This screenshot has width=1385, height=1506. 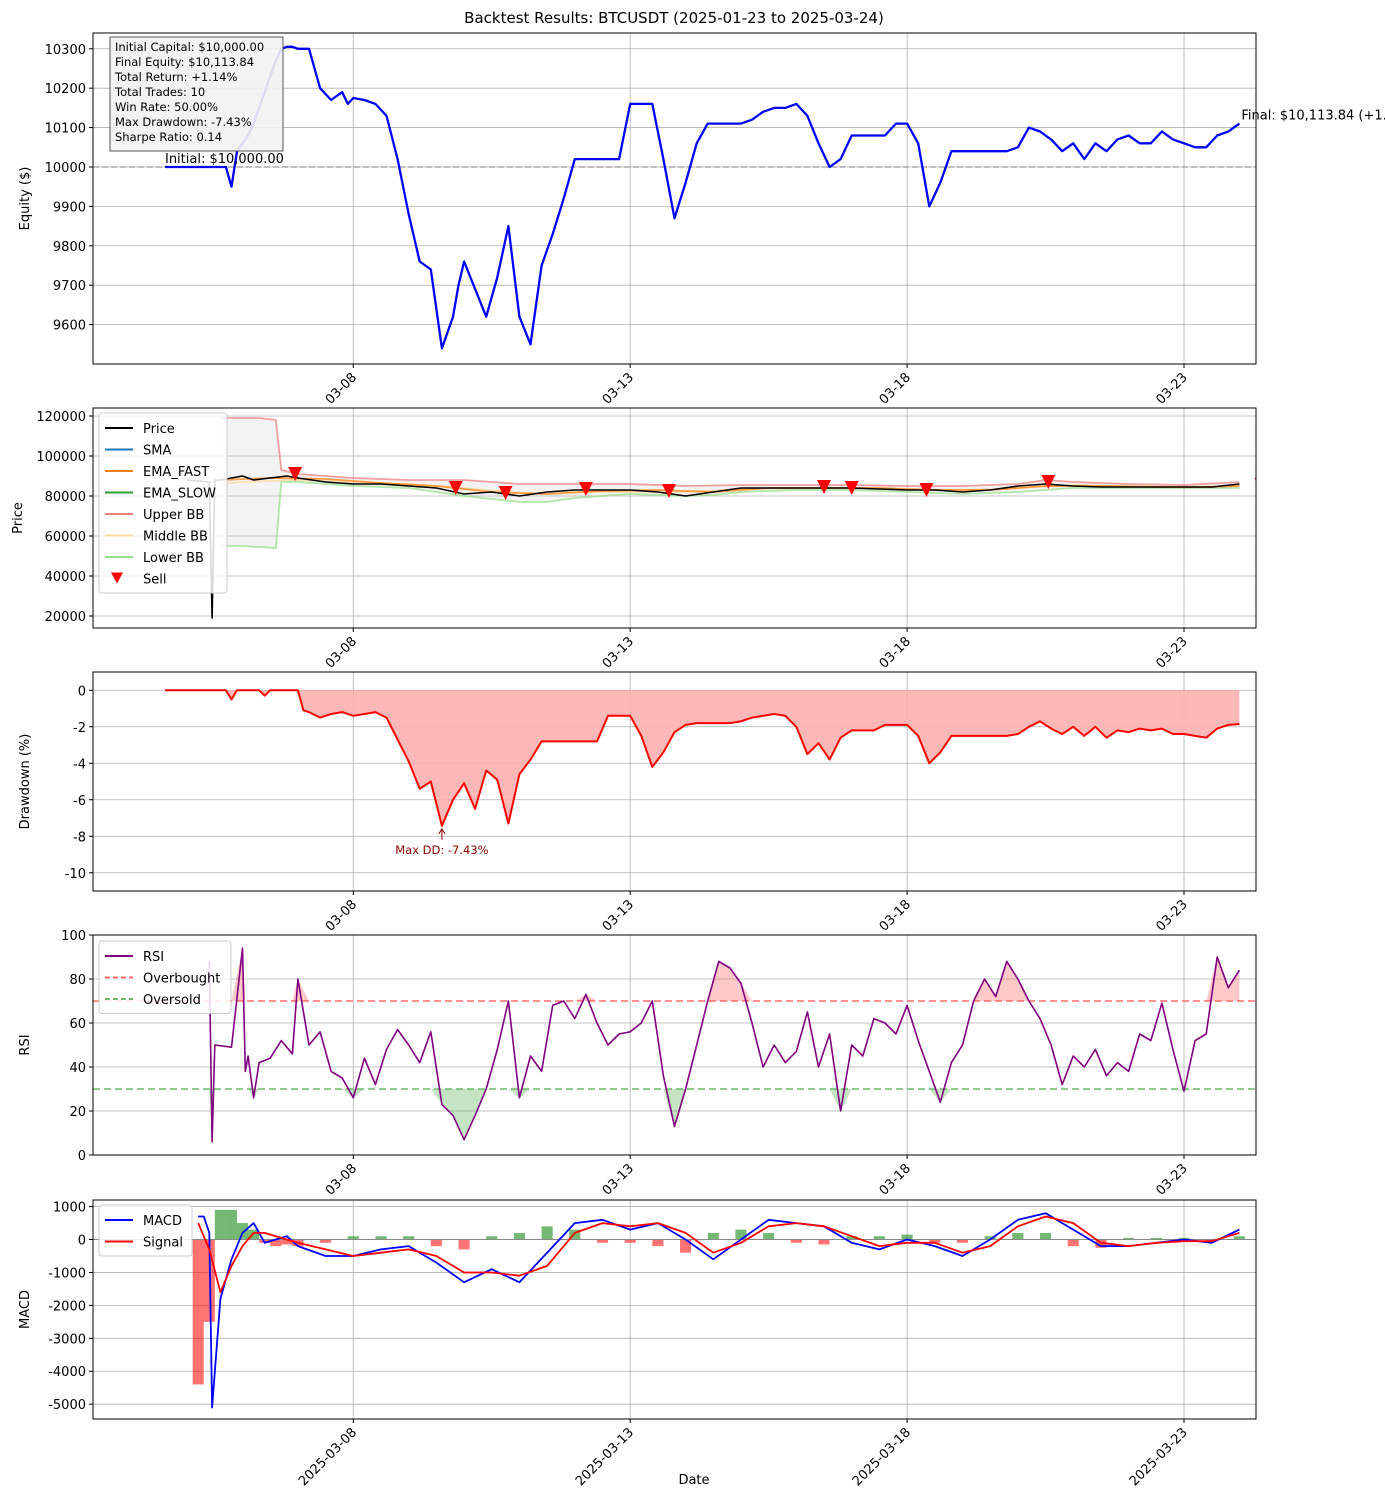 I want to click on y-tick-label: 120000, so click(x=61, y=417).